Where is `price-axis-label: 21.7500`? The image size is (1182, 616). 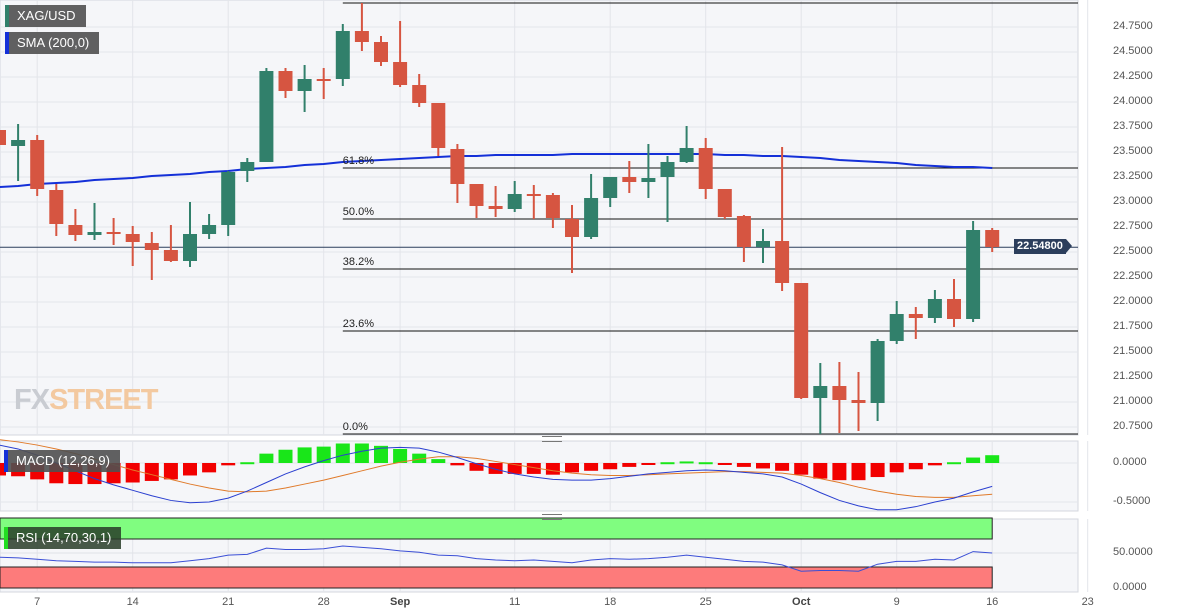
price-axis-label: 21.7500 is located at coordinates (1133, 326).